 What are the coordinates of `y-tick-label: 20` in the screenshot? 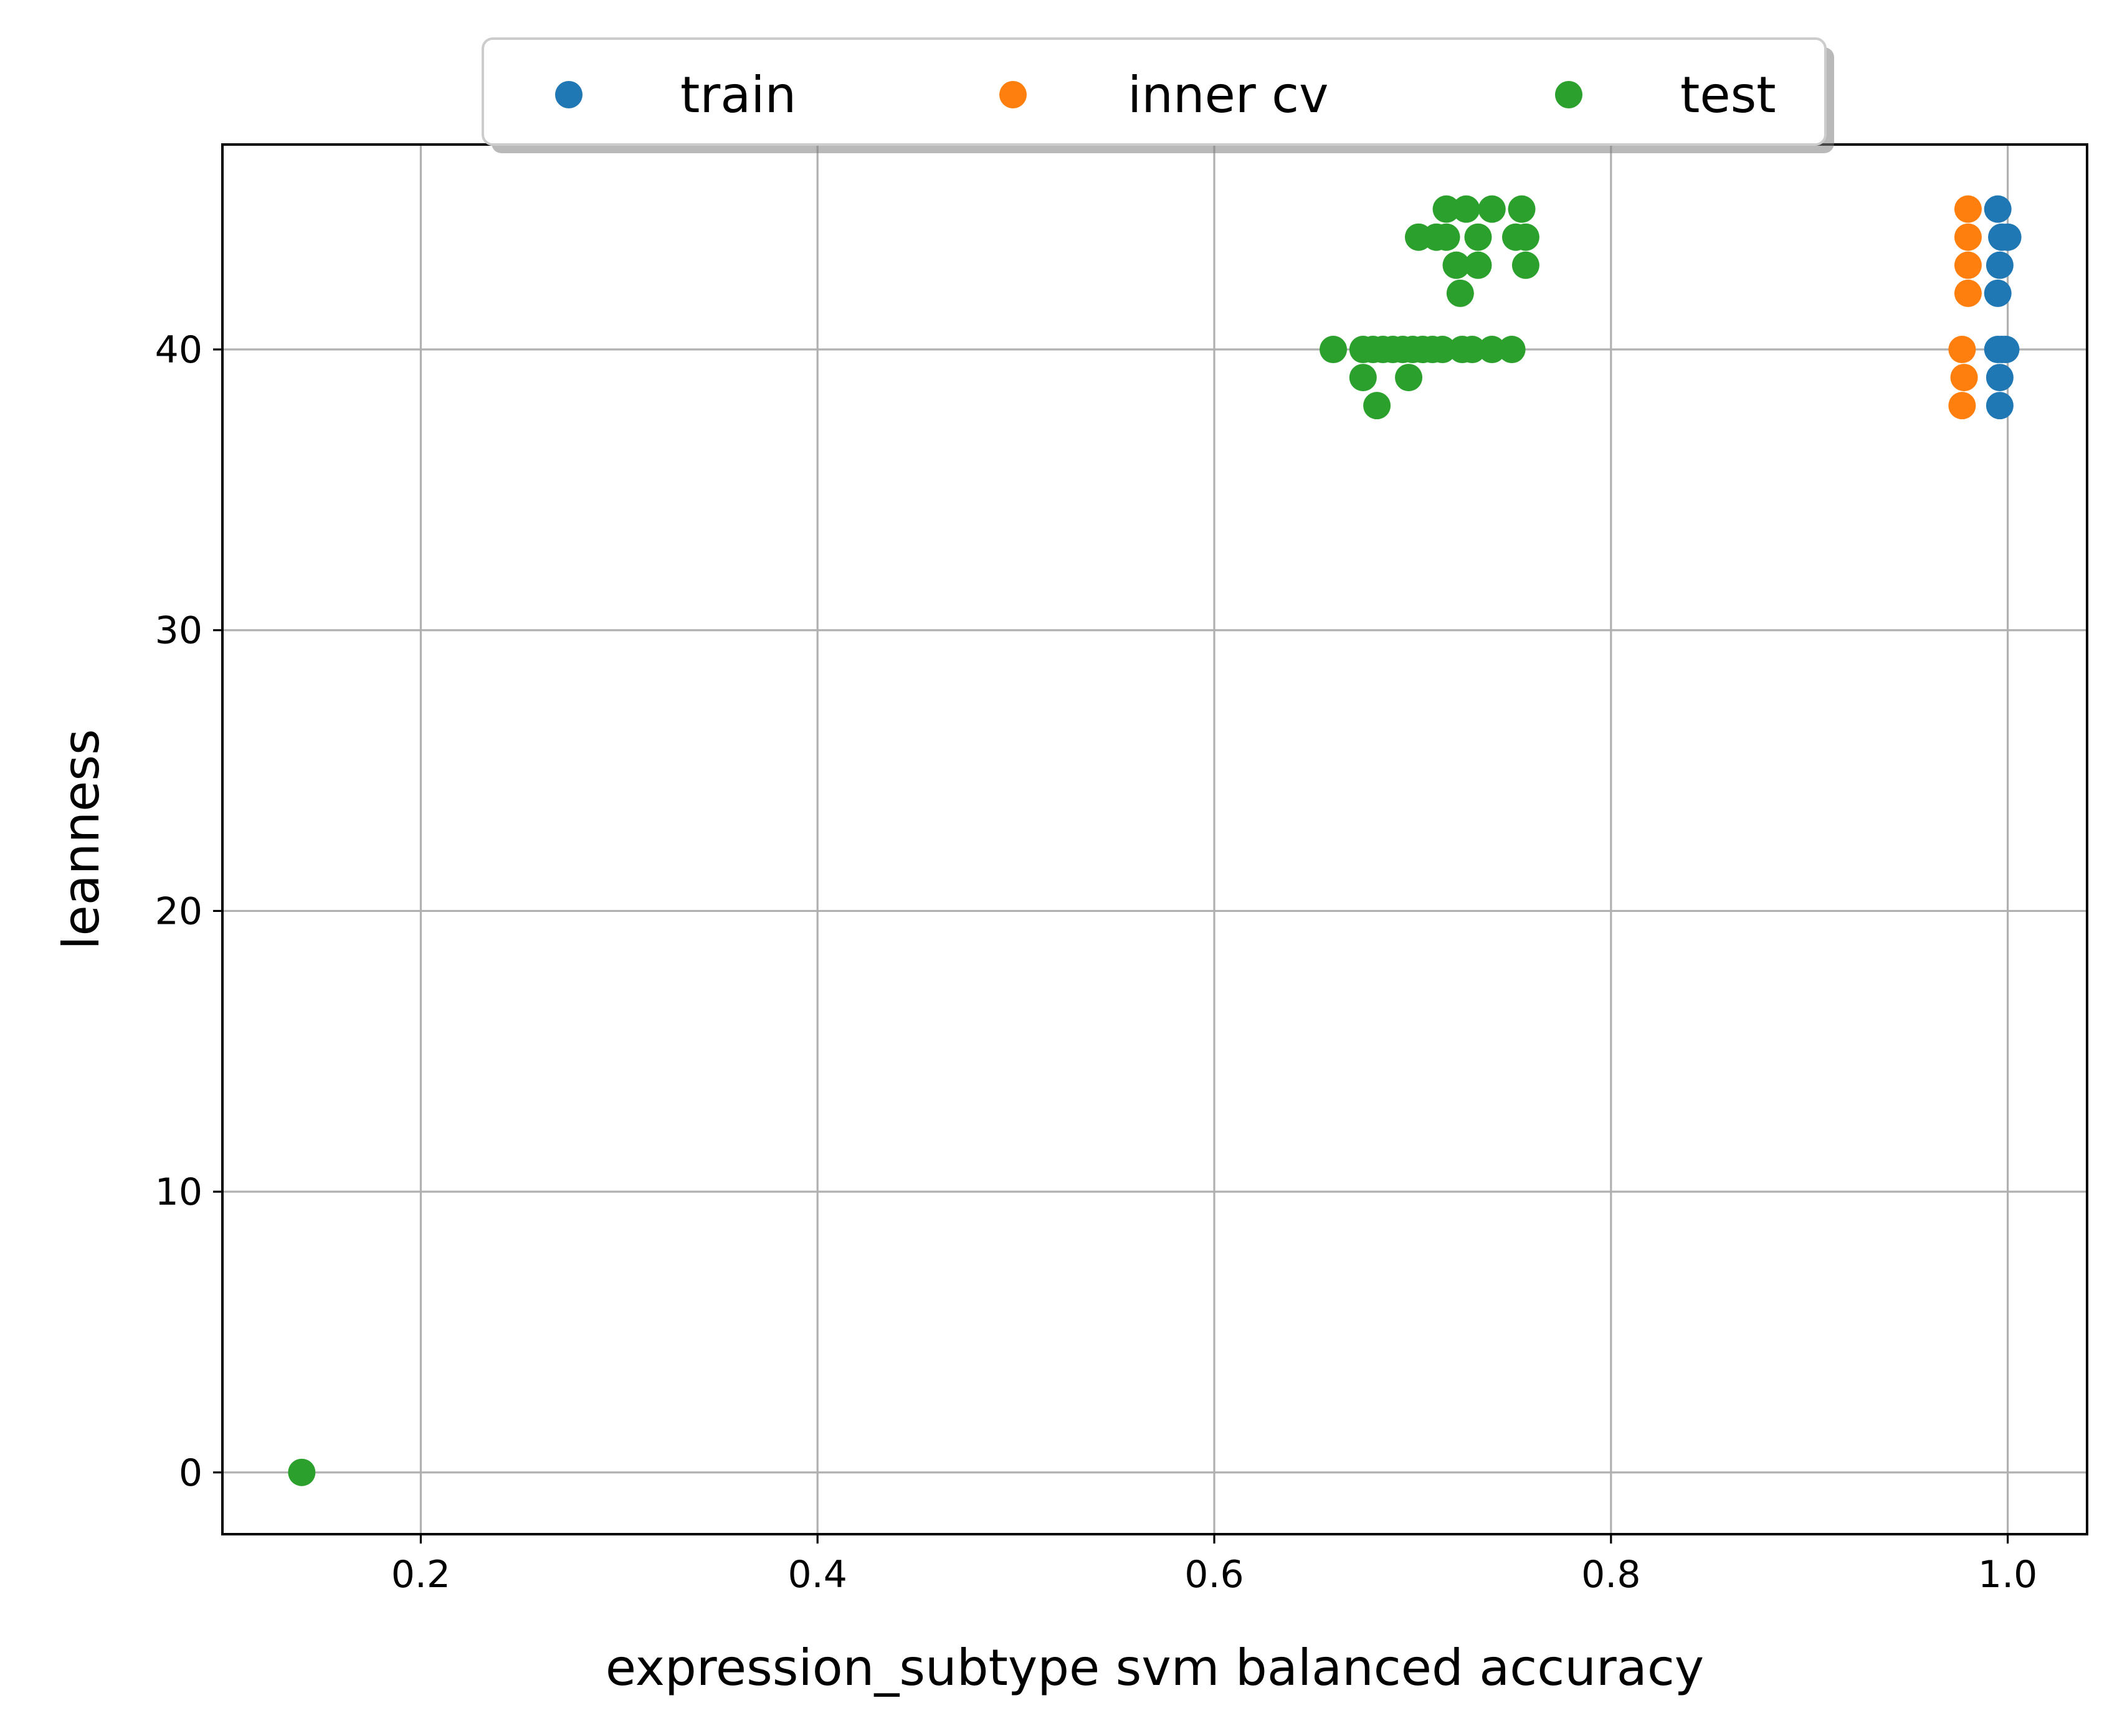 It's located at (179, 911).